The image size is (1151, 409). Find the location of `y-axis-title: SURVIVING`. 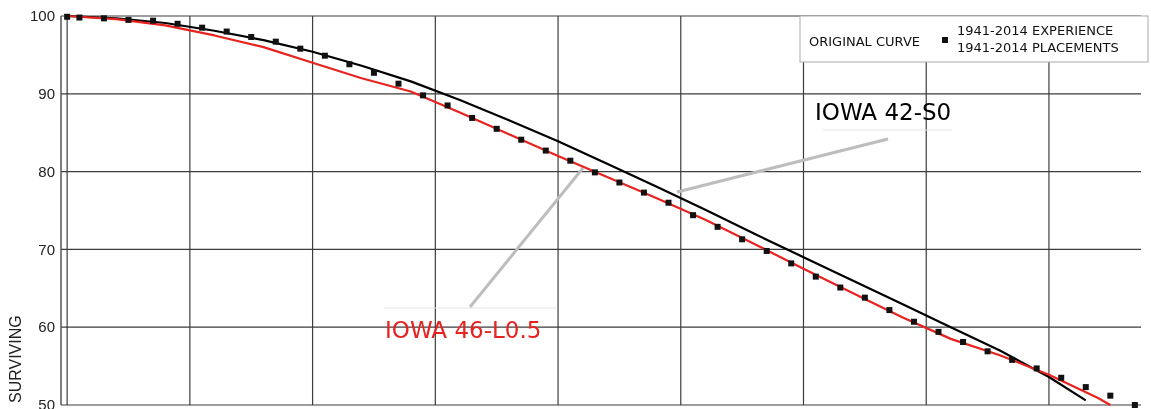

y-axis-title: SURVIVING is located at coordinates (15, 359).